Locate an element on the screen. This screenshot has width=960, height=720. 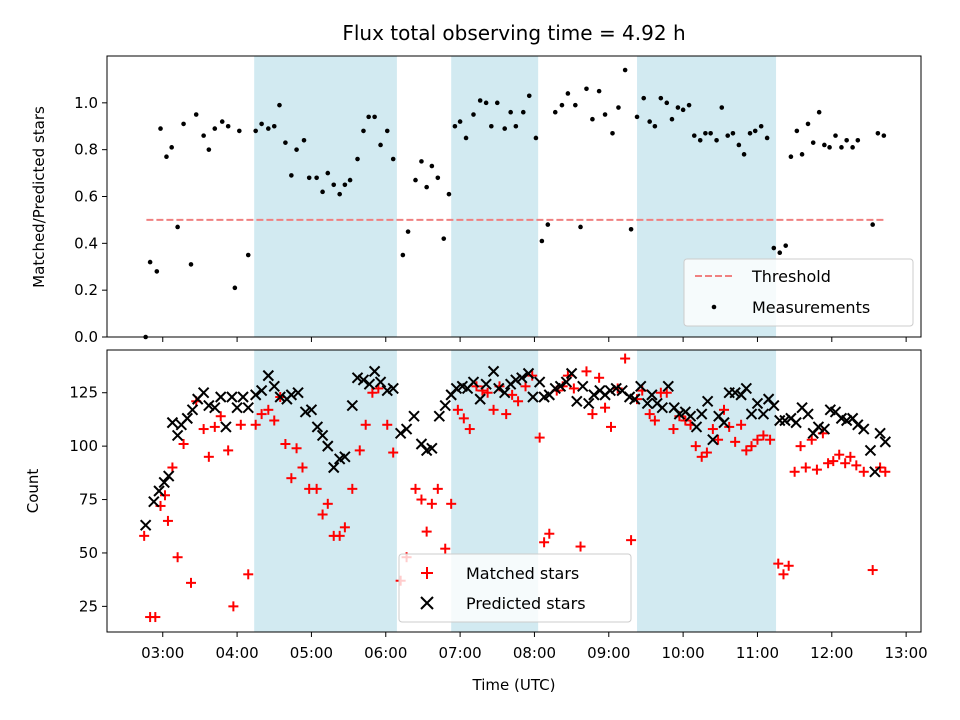
bottom-legend-box is located at coordinates (515, 588).